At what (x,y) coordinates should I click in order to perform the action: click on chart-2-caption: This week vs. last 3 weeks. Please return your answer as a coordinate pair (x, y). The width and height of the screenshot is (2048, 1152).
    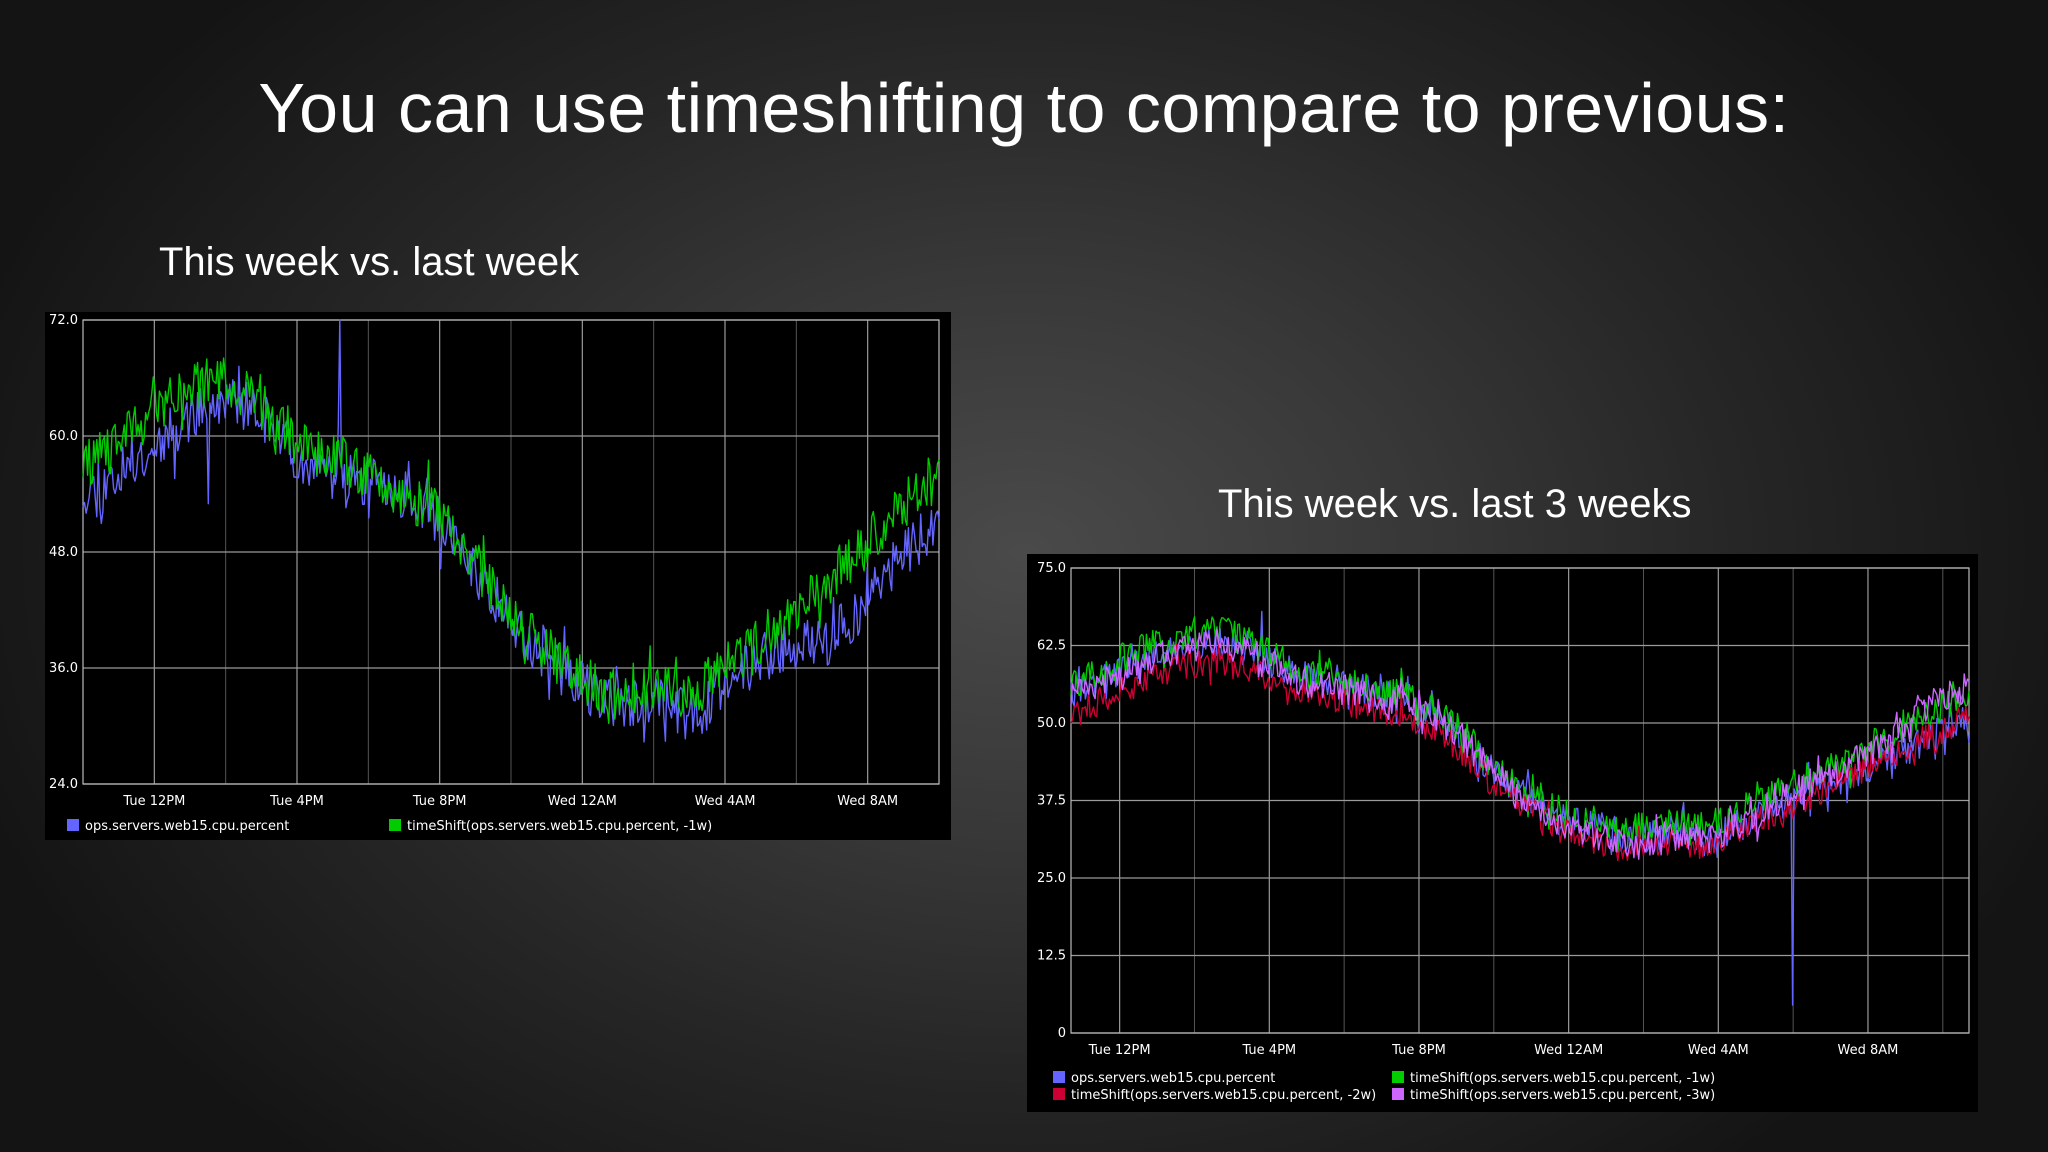
    Looking at the image, I should click on (1455, 504).